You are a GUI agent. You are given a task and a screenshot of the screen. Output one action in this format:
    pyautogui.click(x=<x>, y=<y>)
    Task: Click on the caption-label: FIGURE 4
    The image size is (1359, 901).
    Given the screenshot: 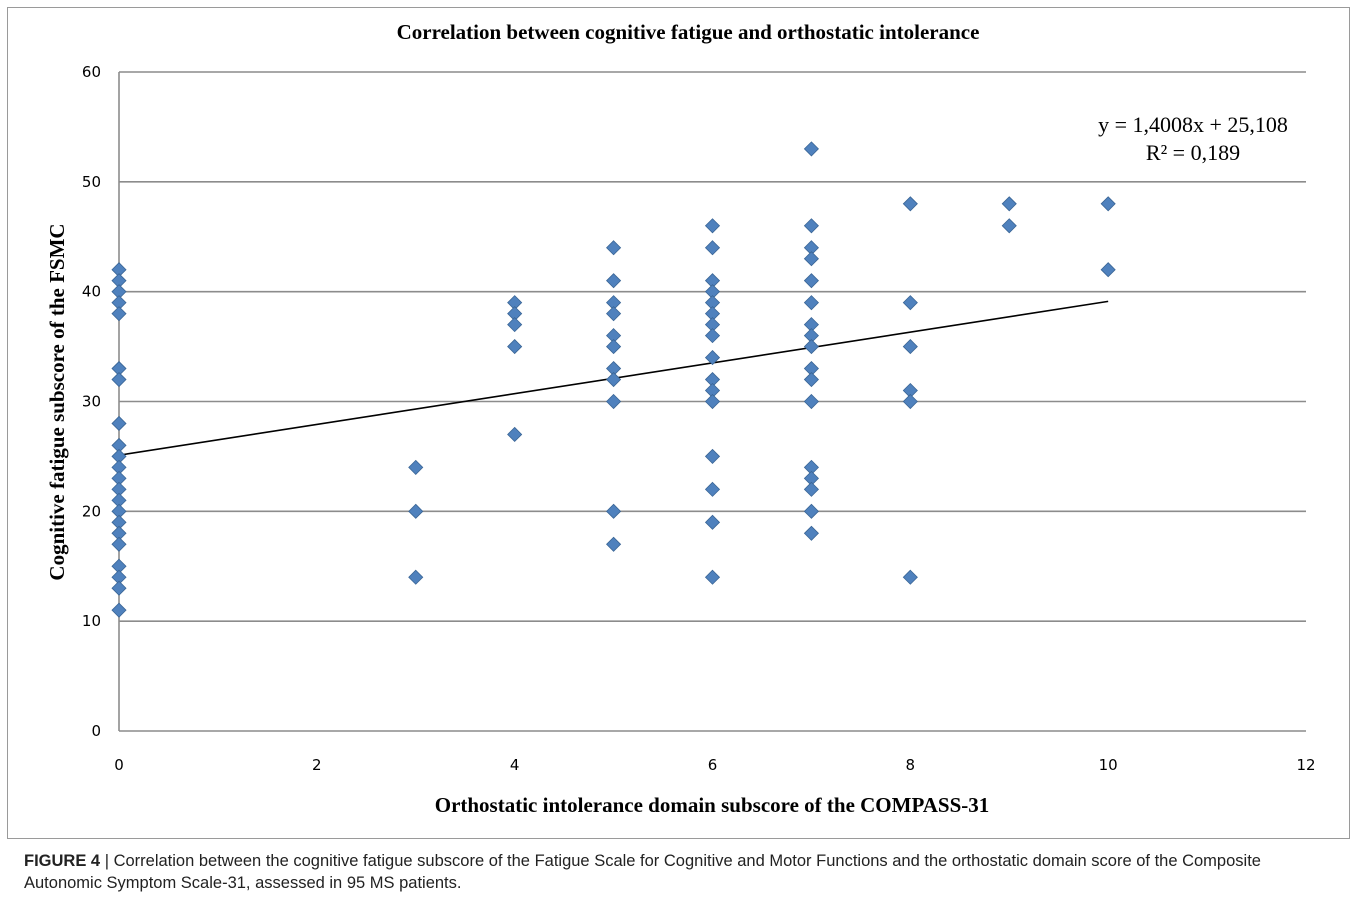 What is the action you would take?
    pyautogui.click(x=62, y=861)
    